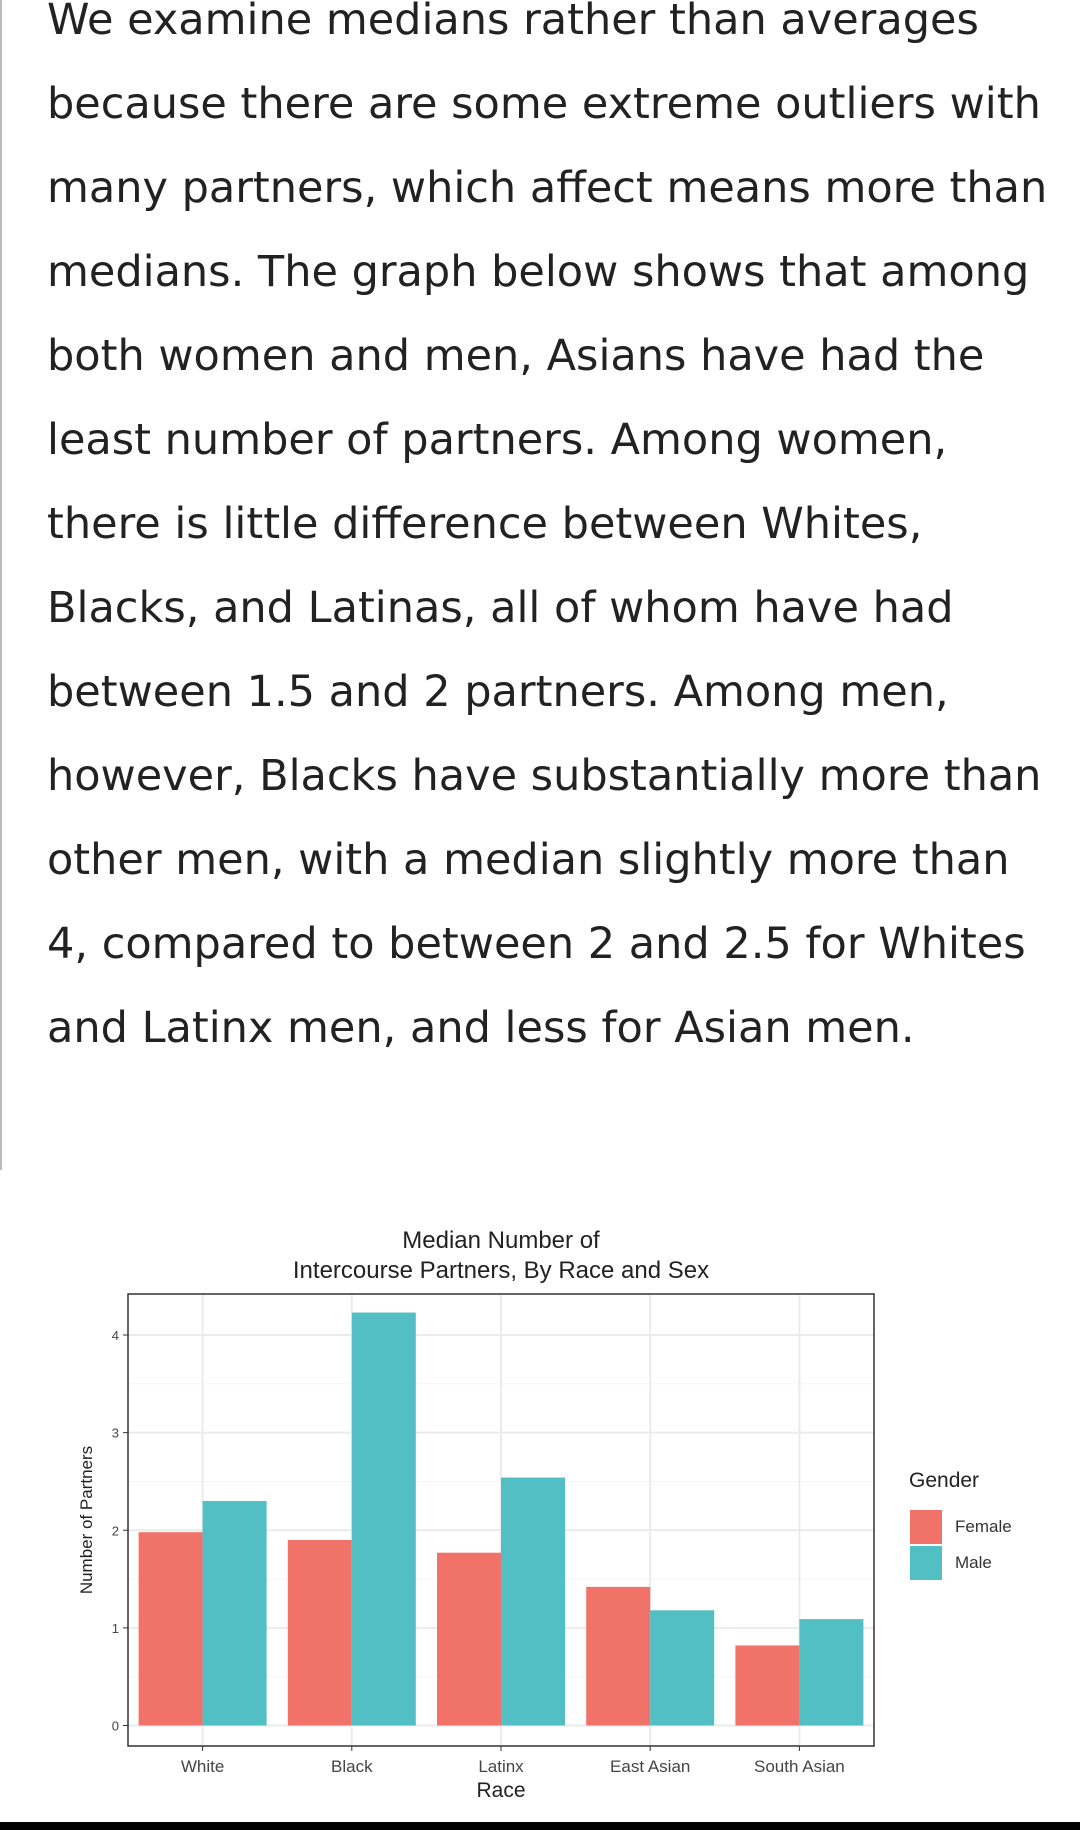 Image resolution: width=1080 pixels, height=1830 pixels. I want to click on chart-title-line2: Intercourse Partners, By Race and Sex, so click(501, 1270).